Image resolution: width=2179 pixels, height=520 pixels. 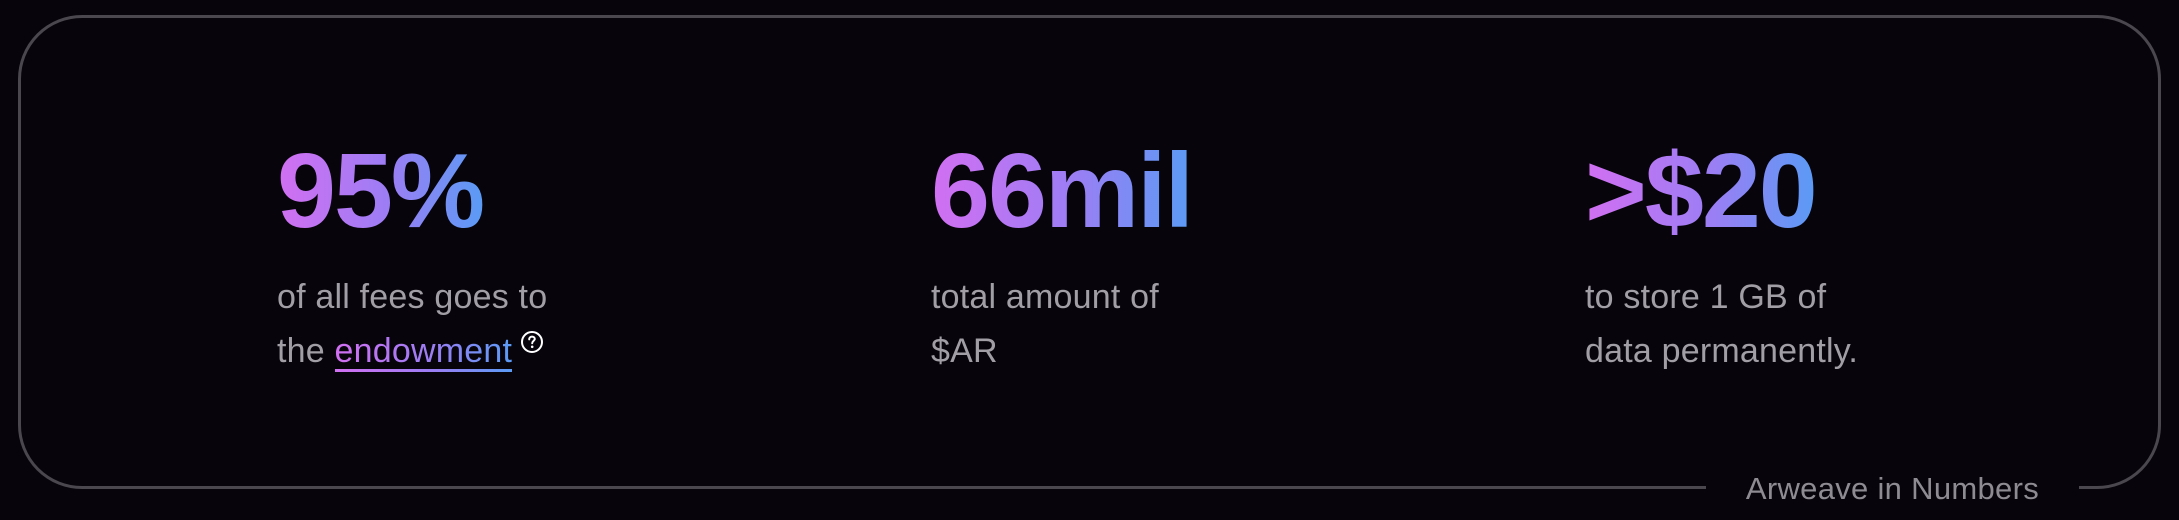 I want to click on stat-desc-line: total amount of, so click(x=1045, y=297).